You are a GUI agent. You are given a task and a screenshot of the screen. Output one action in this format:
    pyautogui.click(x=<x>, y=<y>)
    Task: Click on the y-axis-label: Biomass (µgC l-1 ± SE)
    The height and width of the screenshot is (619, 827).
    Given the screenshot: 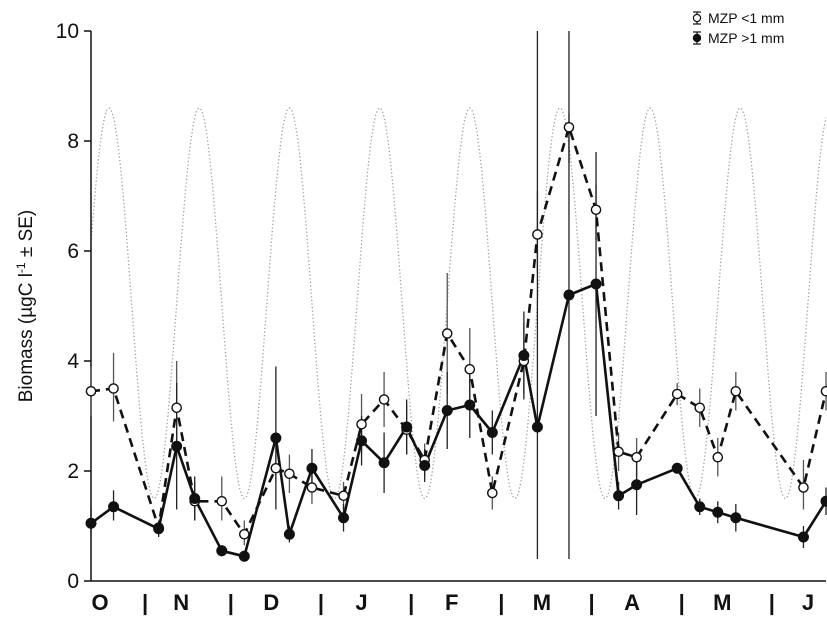 What is the action you would take?
    pyautogui.click(x=25, y=306)
    